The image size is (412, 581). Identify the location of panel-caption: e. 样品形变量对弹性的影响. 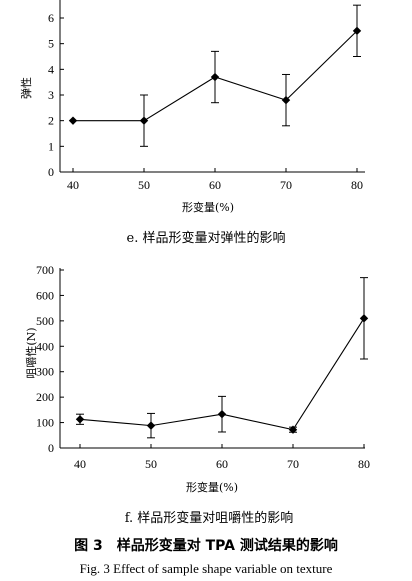
(206, 238).